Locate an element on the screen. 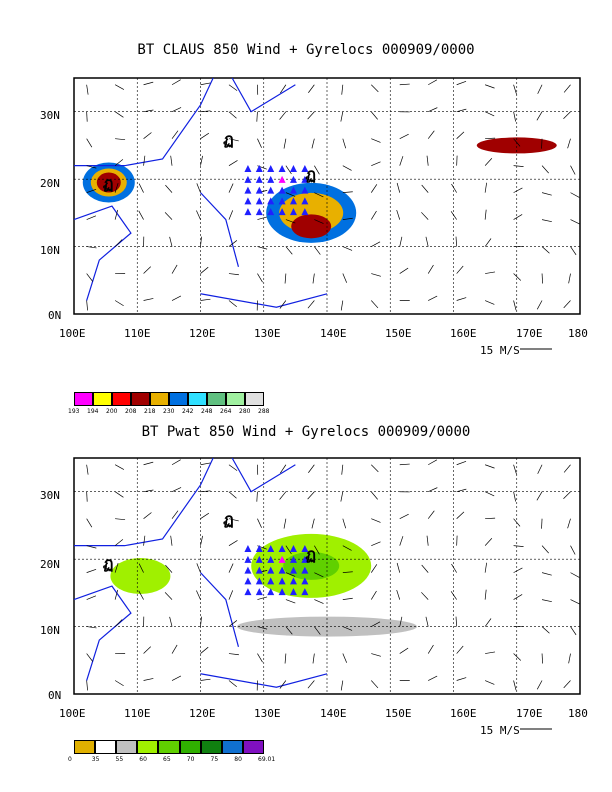 This screenshot has width=612, height=792. typhoon-symbol: ฏ is located at coordinates (108, 183).